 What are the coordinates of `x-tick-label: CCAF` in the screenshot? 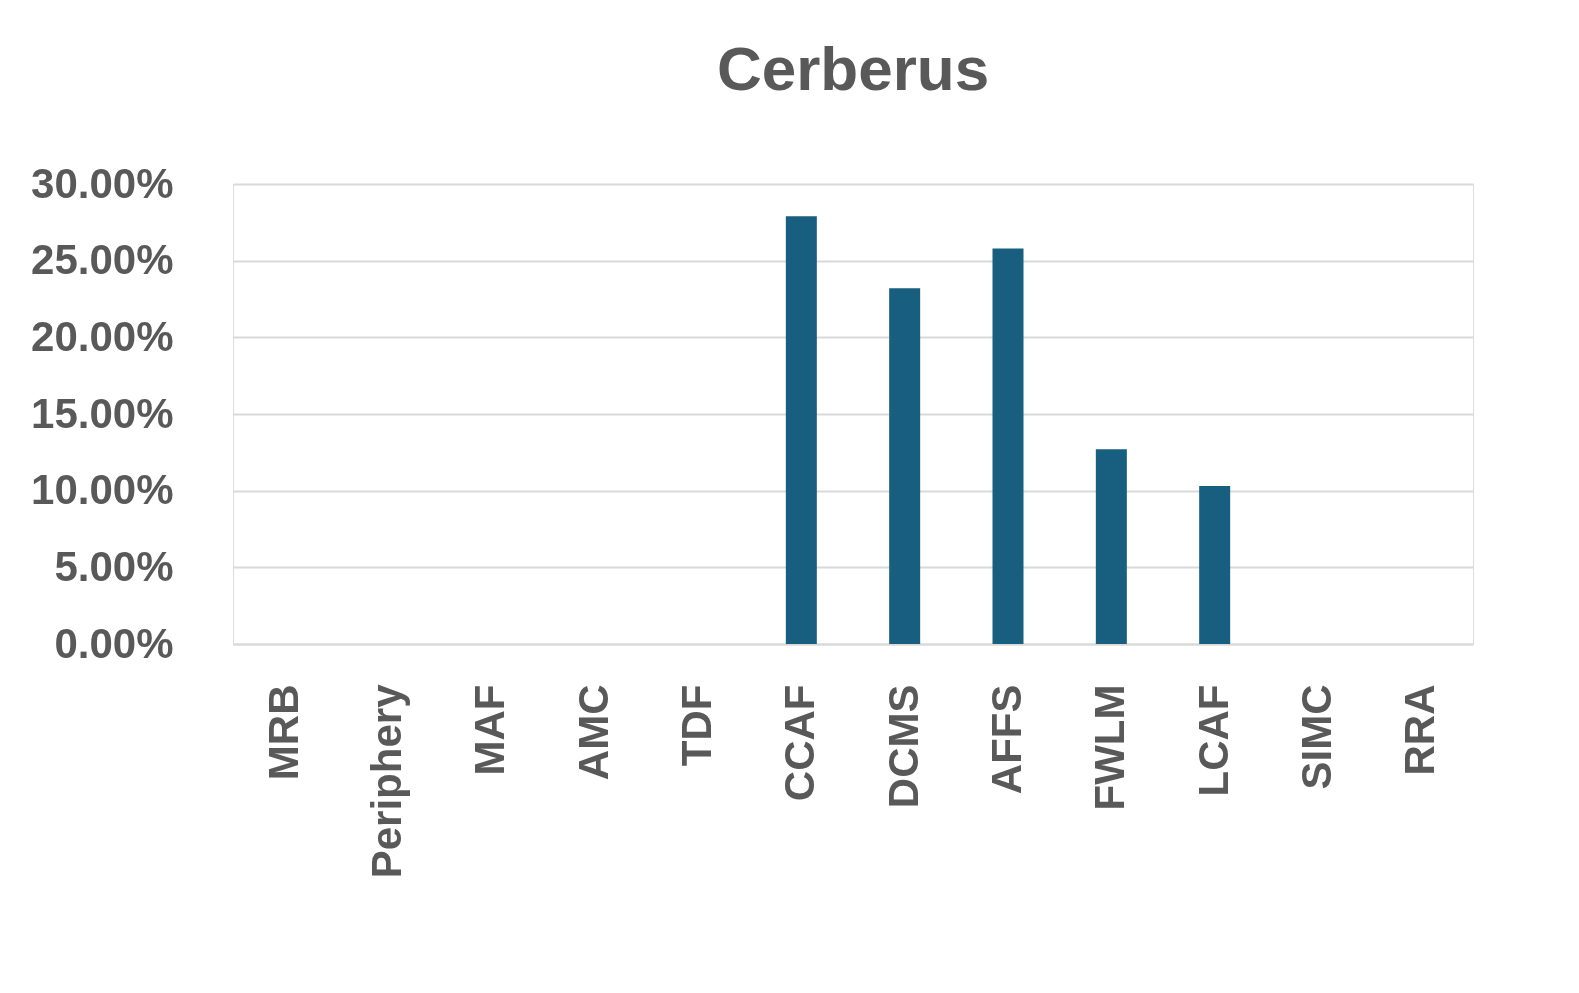 It's located at (800, 743).